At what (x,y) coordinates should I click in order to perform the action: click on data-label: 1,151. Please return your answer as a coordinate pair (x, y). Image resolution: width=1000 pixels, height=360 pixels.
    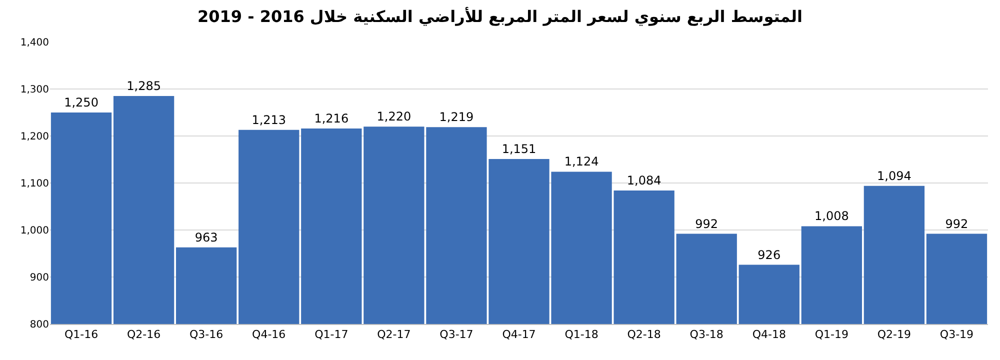
    Looking at the image, I should click on (519, 149).